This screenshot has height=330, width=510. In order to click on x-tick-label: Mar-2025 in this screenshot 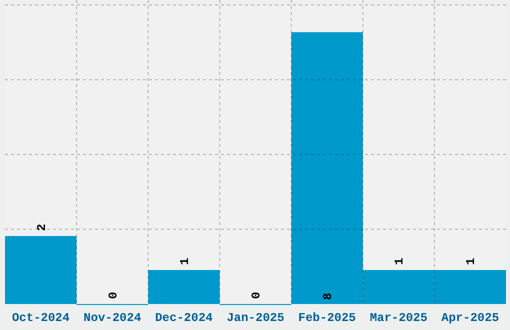, I will do `click(399, 318)`.